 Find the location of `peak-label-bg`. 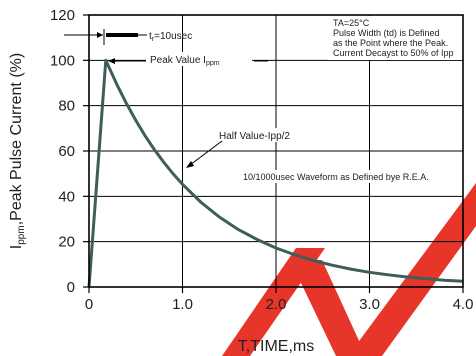

peak-label-bg is located at coordinates (199, 59).